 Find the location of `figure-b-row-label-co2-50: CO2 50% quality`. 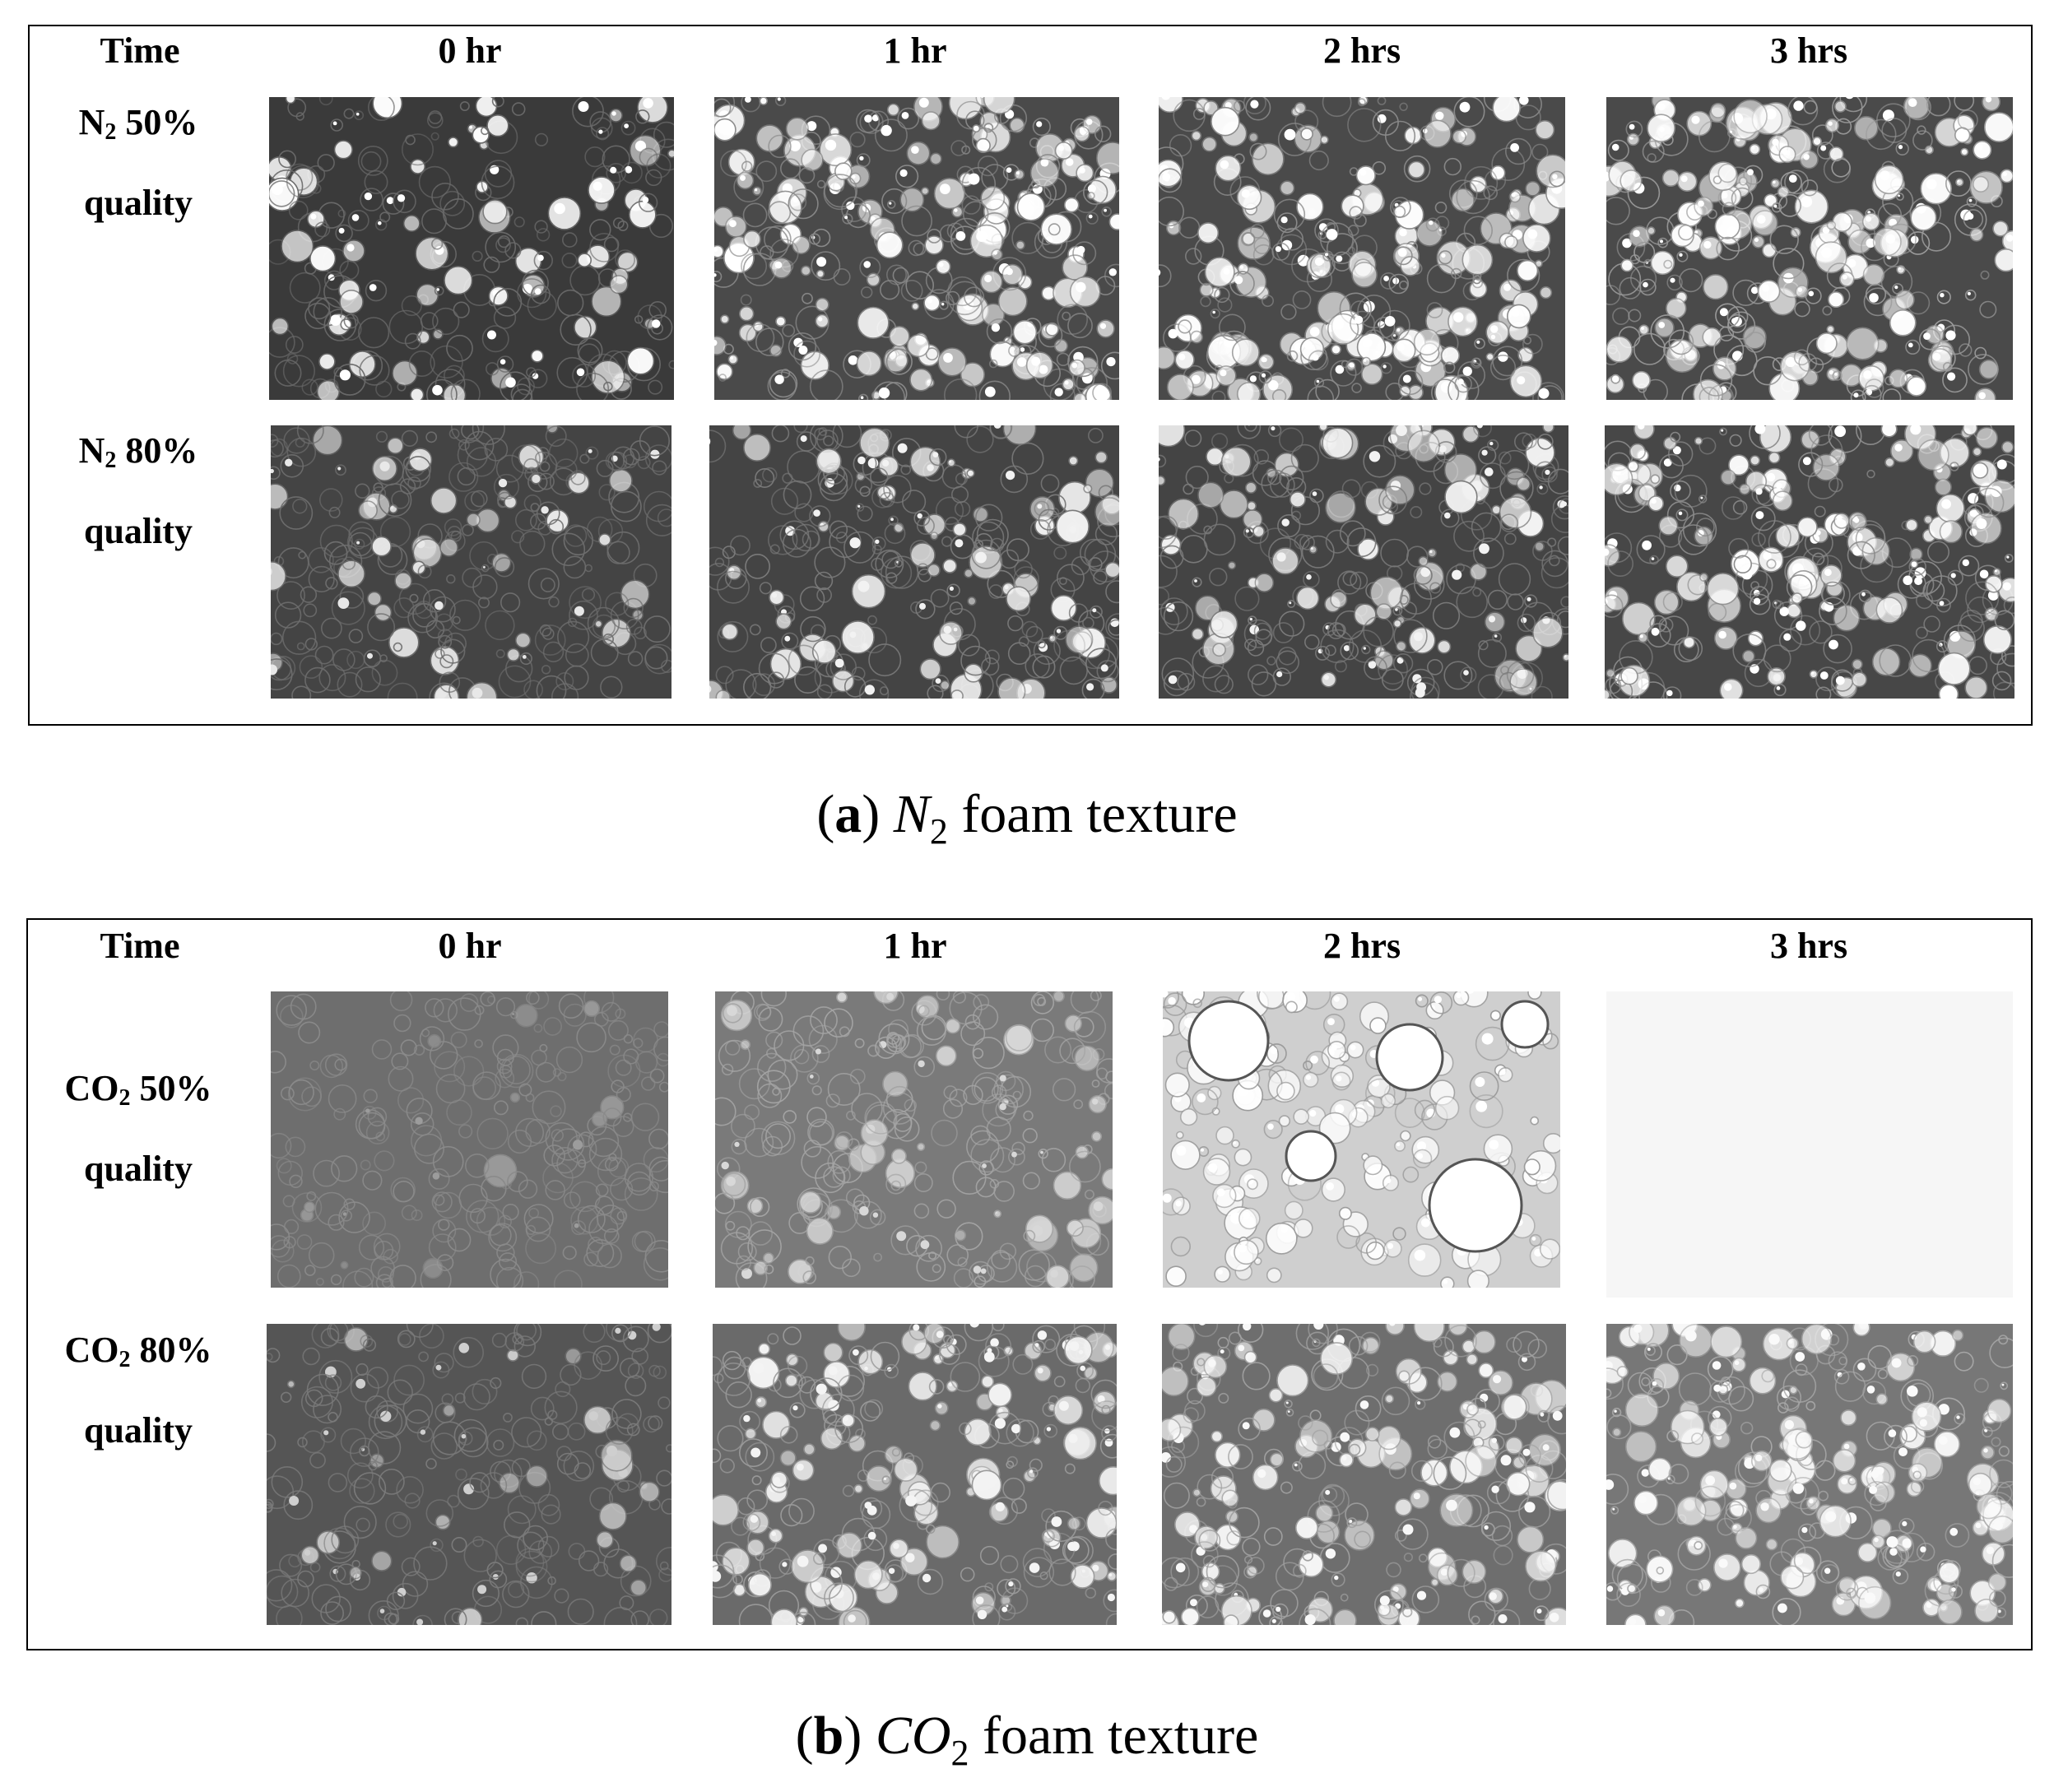

figure-b-row-label-co2-50: CO2 50% quality is located at coordinates (138, 1128).